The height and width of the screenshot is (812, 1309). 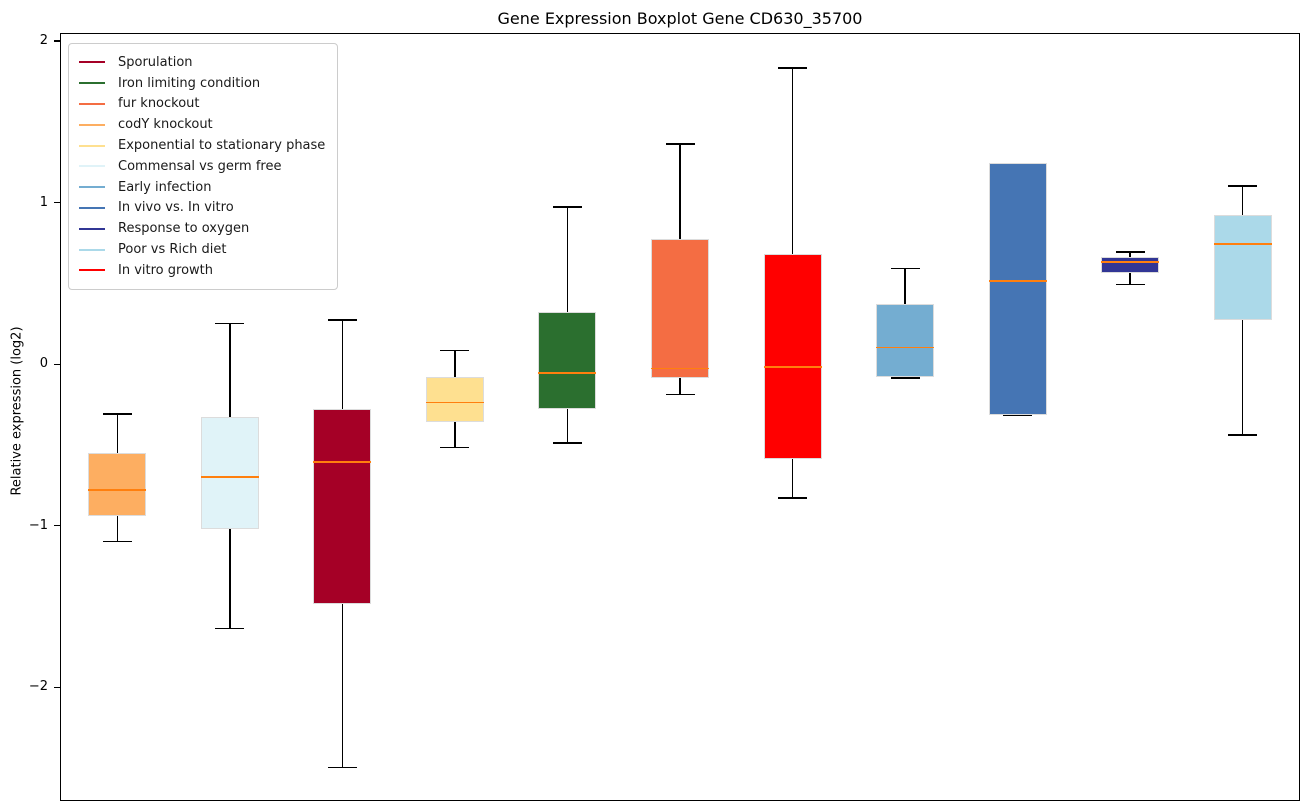 I want to click on legend-item-label: Response to oxygen, so click(x=184, y=229).